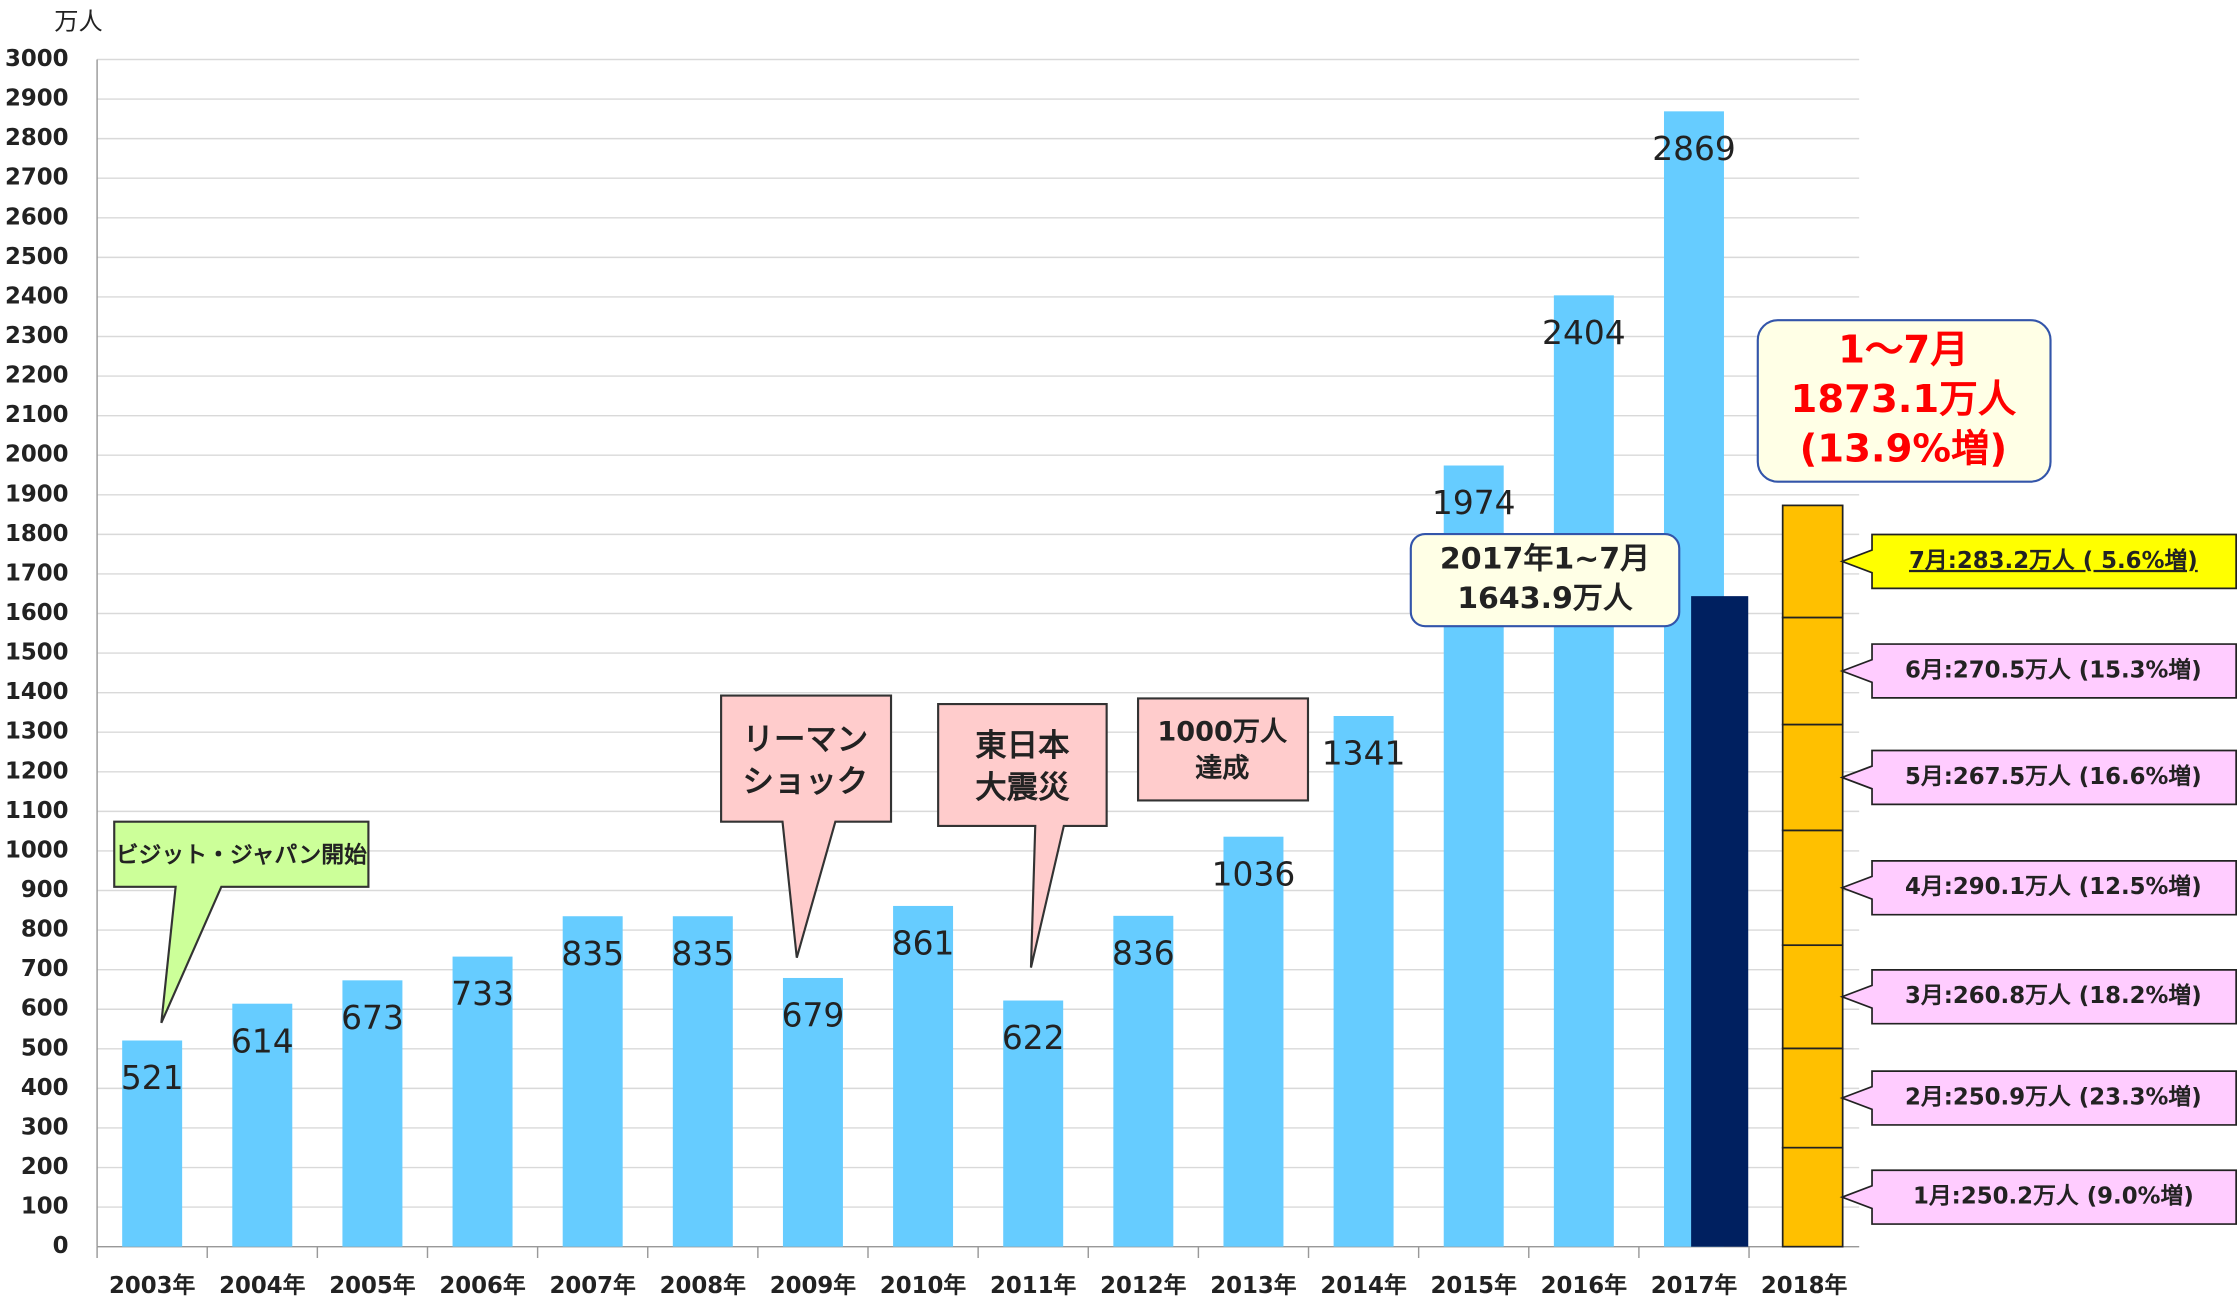 Image resolution: width=2239 pixels, height=1309 pixels. I want to click on total-label-line: 1～7月, so click(1903, 349).